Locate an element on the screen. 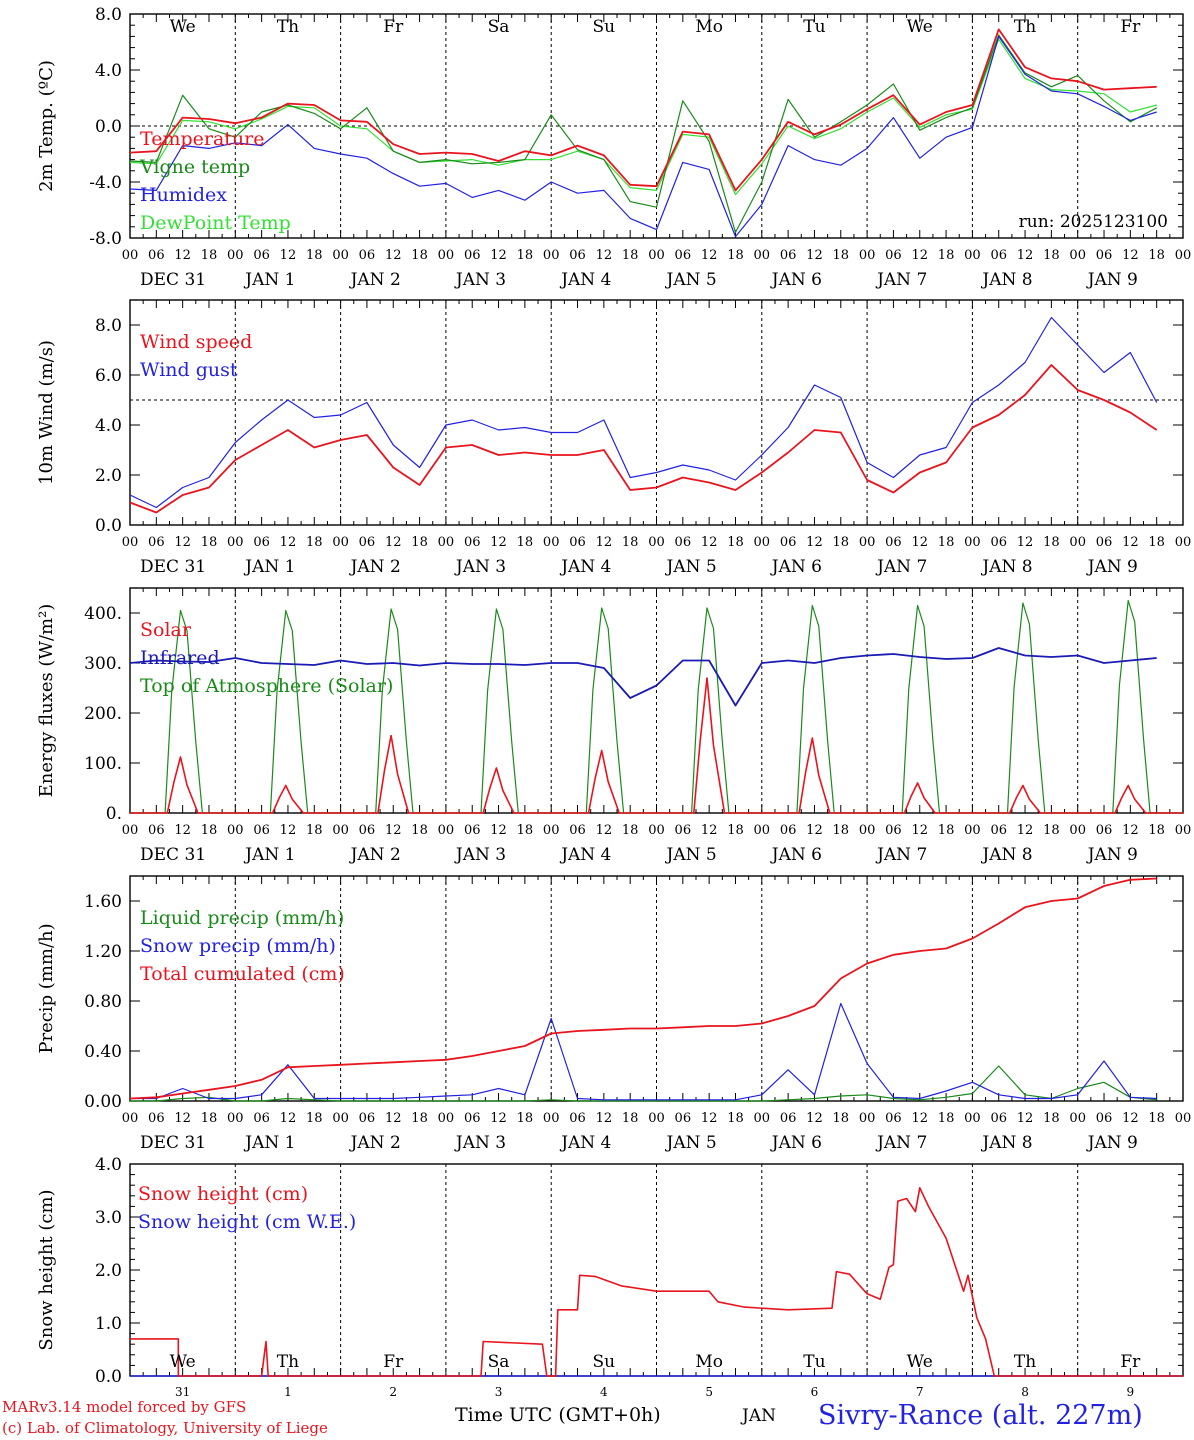 The width and height of the screenshot is (1194, 1440). y-tick-label: 300. is located at coordinates (103, 664).